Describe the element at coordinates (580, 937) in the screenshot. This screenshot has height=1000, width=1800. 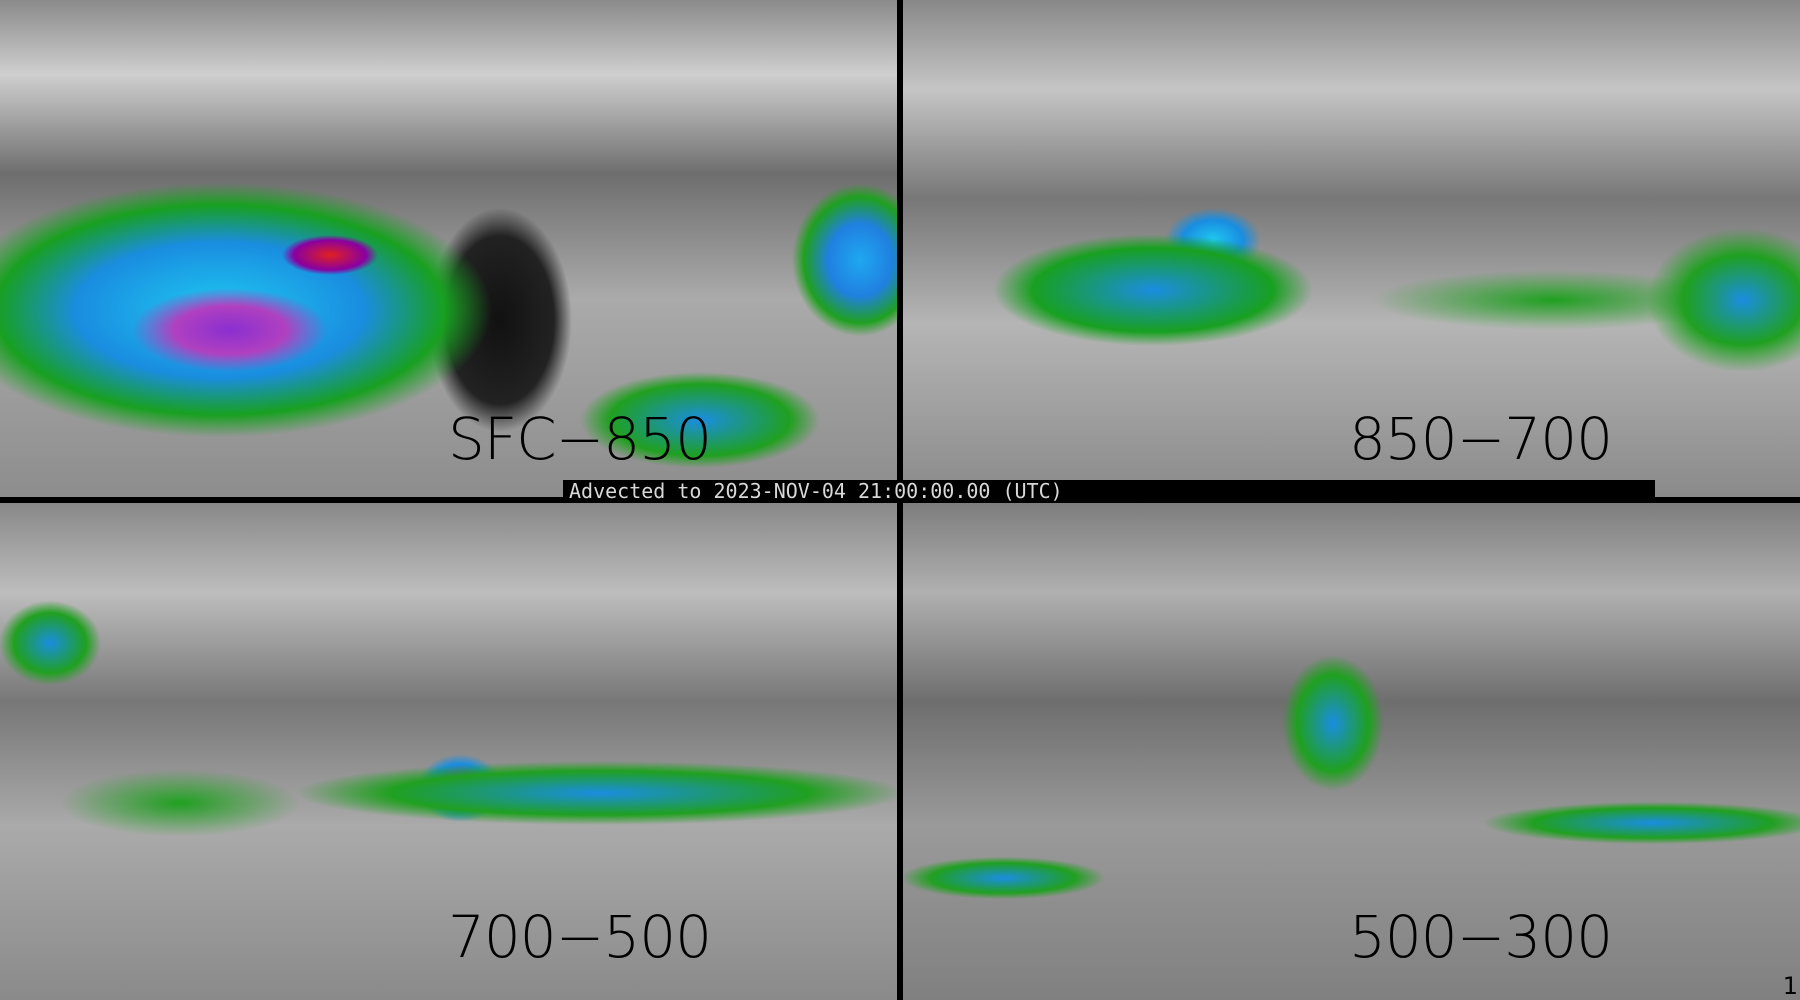
I see `layer-label: 700−500` at that location.